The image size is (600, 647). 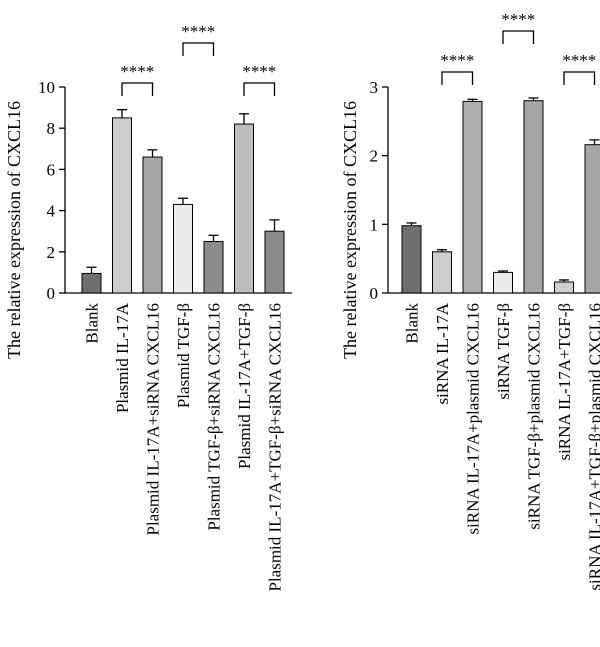 I want to click on x-category-label: siRNA IL-17A+TGF-β+plasmid CXCL16, so click(x=593, y=447).